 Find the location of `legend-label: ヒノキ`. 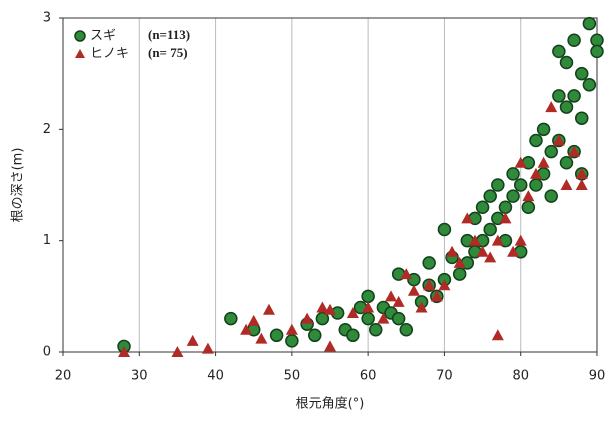

legend-label: ヒノキ is located at coordinates (109, 54).